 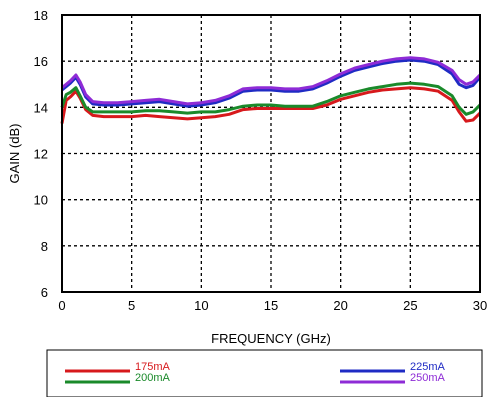 What do you see at coordinates (428, 378) in the screenshot?
I see `legend-label-250mA: 250mA` at bounding box center [428, 378].